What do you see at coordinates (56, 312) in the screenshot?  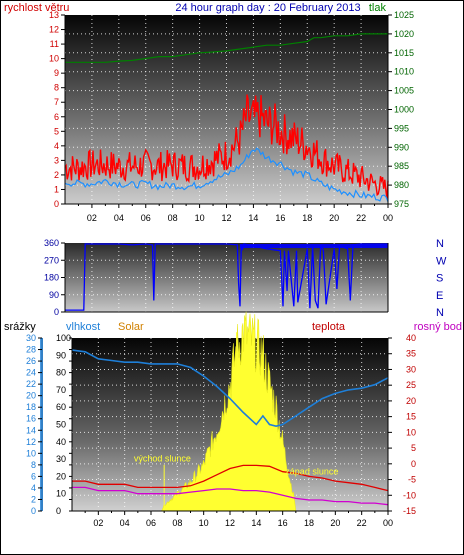 I see `direction-axis-tick-label: 0` at bounding box center [56, 312].